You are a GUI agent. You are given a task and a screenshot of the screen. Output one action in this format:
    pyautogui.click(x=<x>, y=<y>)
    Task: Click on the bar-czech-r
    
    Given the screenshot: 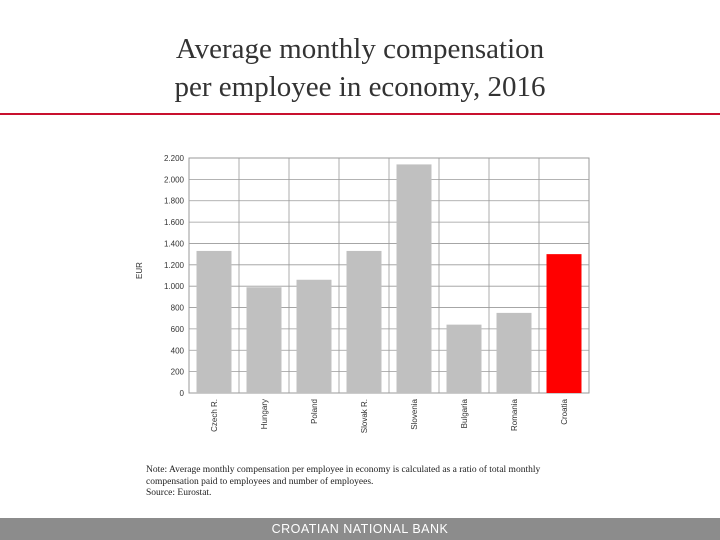 What is the action you would take?
    pyautogui.click(x=214, y=321)
    